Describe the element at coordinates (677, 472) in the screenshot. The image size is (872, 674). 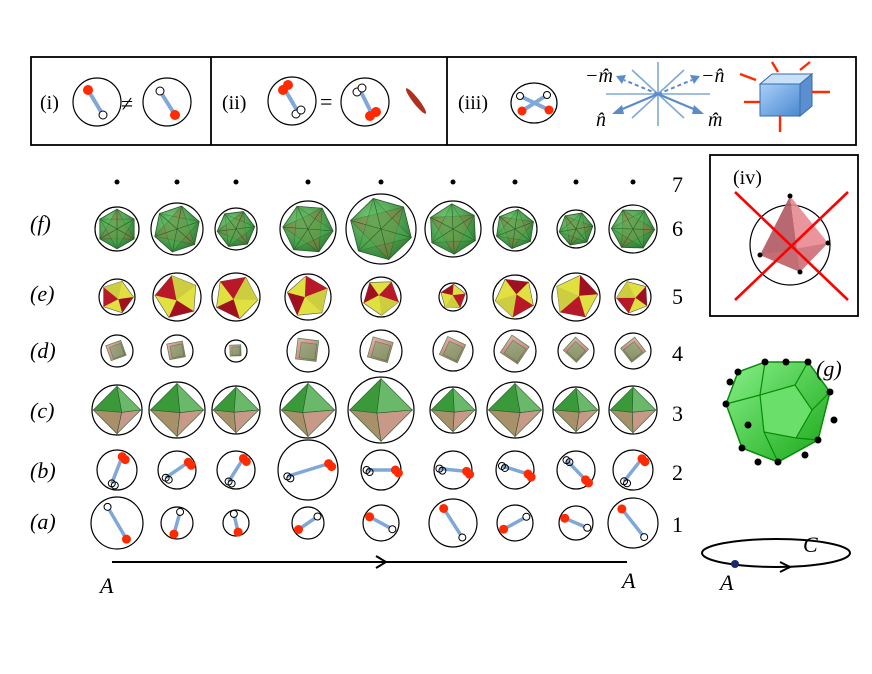
I see `row-number-2: 2` at that location.